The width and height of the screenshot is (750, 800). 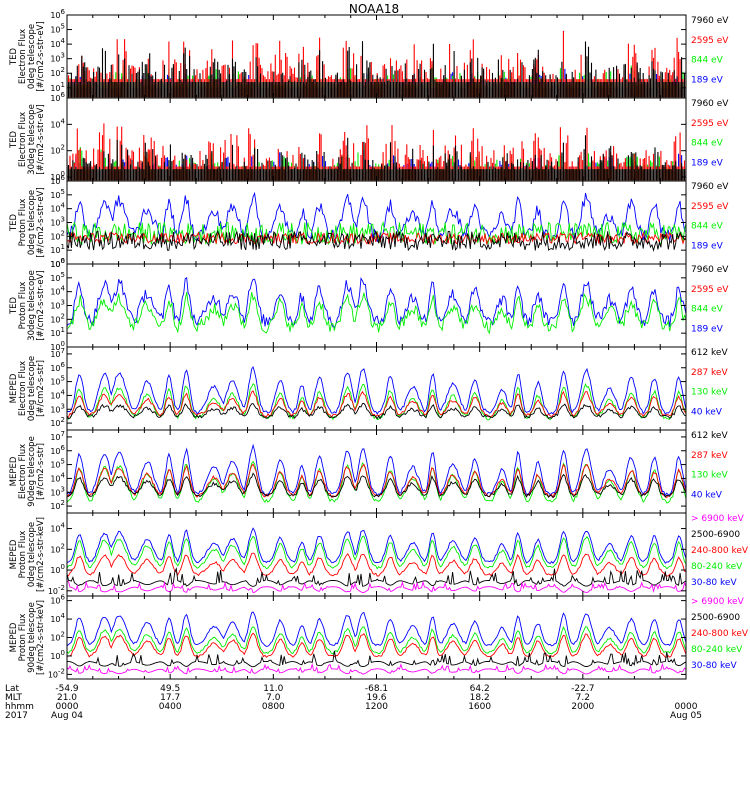 I want to click on x-tick-label: 0800, so click(x=273, y=707).